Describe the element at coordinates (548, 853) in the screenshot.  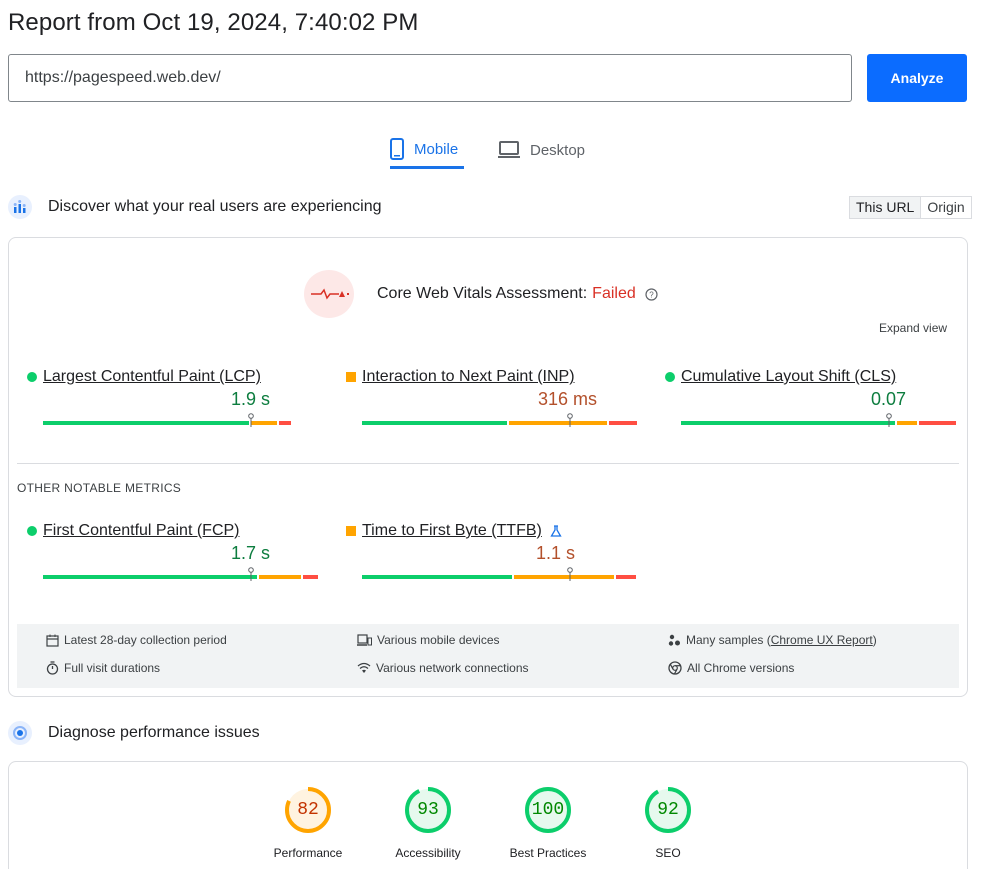
I see `score-label: Best Practices` at that location.